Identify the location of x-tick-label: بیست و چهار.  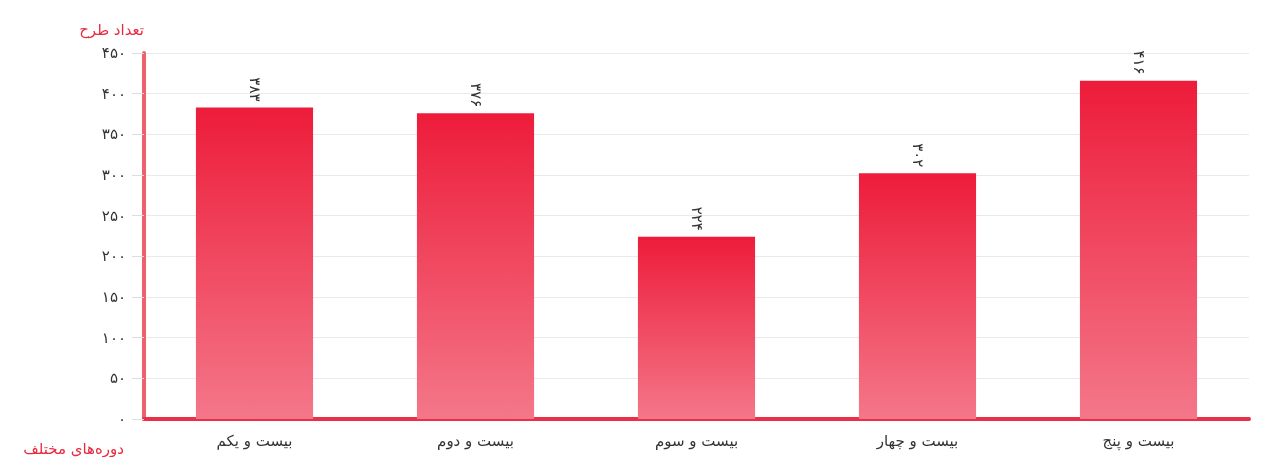
(917, 440).